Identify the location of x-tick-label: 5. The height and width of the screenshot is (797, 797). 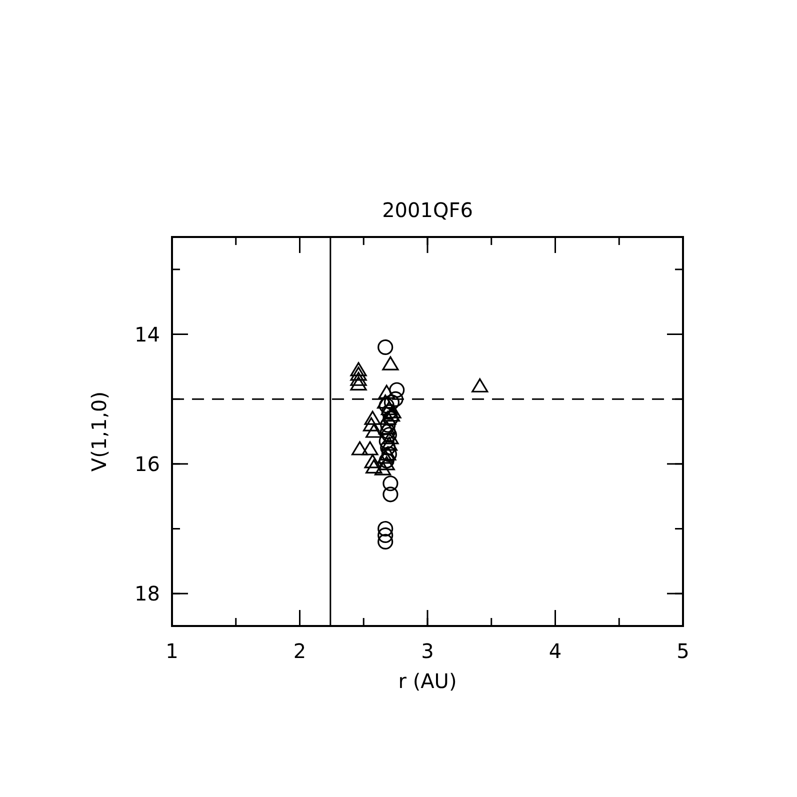
(683, 651).